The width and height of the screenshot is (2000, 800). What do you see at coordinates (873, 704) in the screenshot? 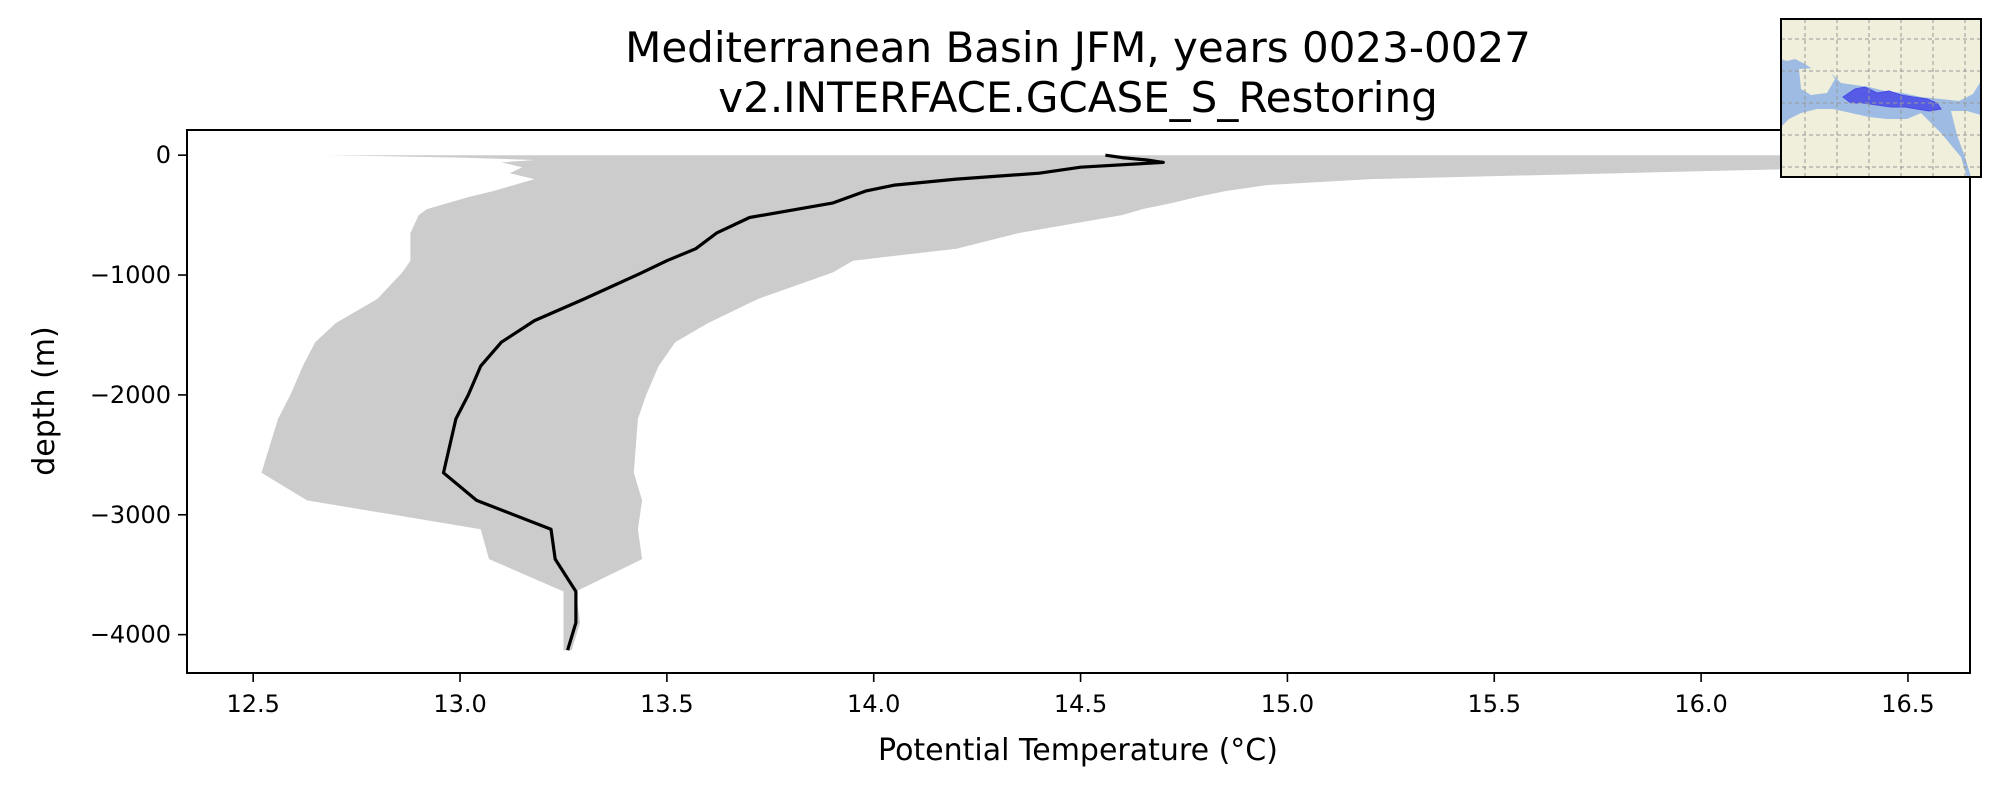
I see `x-tick-label: 14.0` at bounding box center [873, 704].